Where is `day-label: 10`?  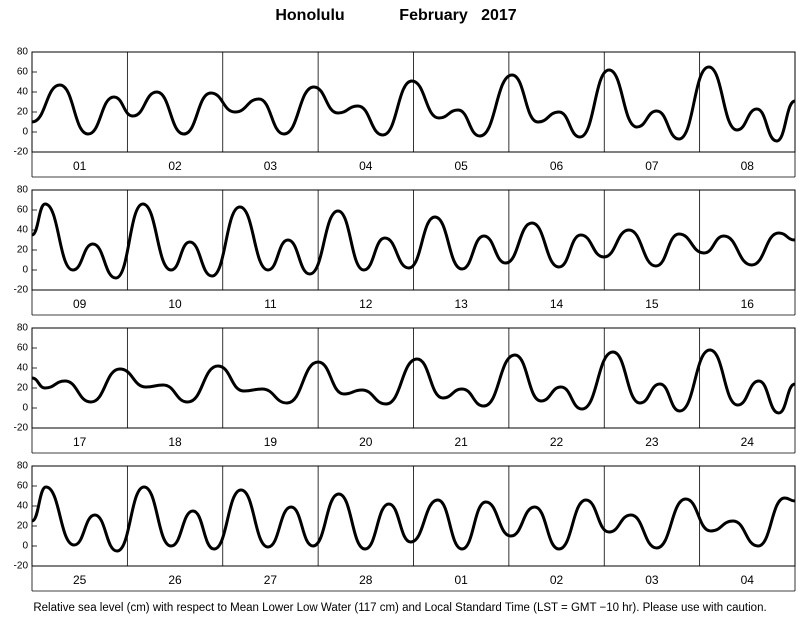
day-label: 10 is located at coordinates (175, 304).